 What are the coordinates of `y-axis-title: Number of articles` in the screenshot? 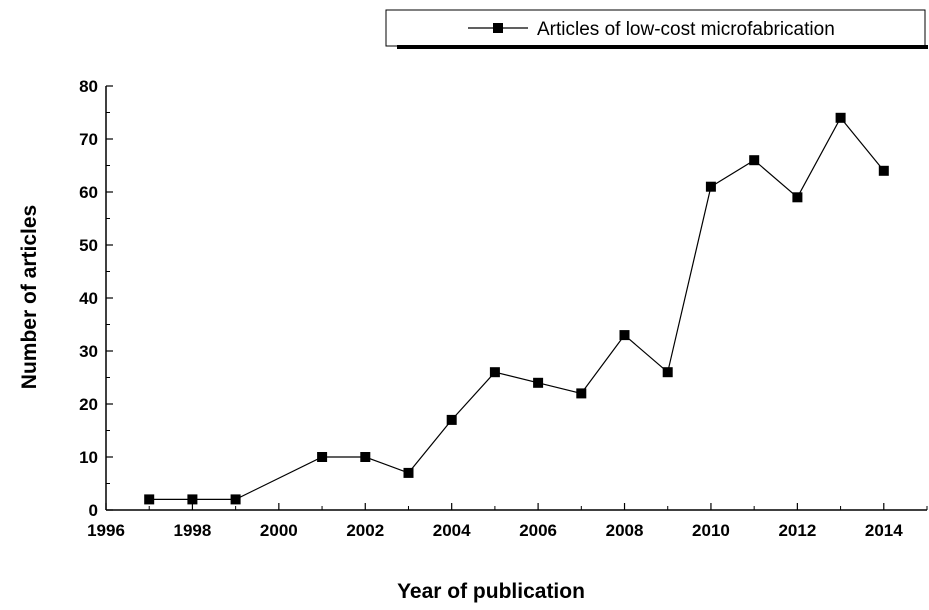 It's located at (29, 297).